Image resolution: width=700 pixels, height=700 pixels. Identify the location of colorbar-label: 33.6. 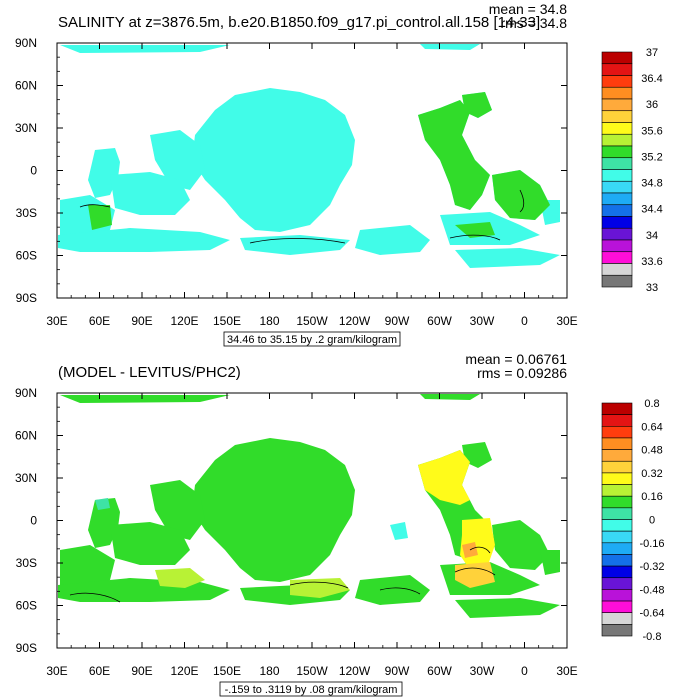
(651, 262).